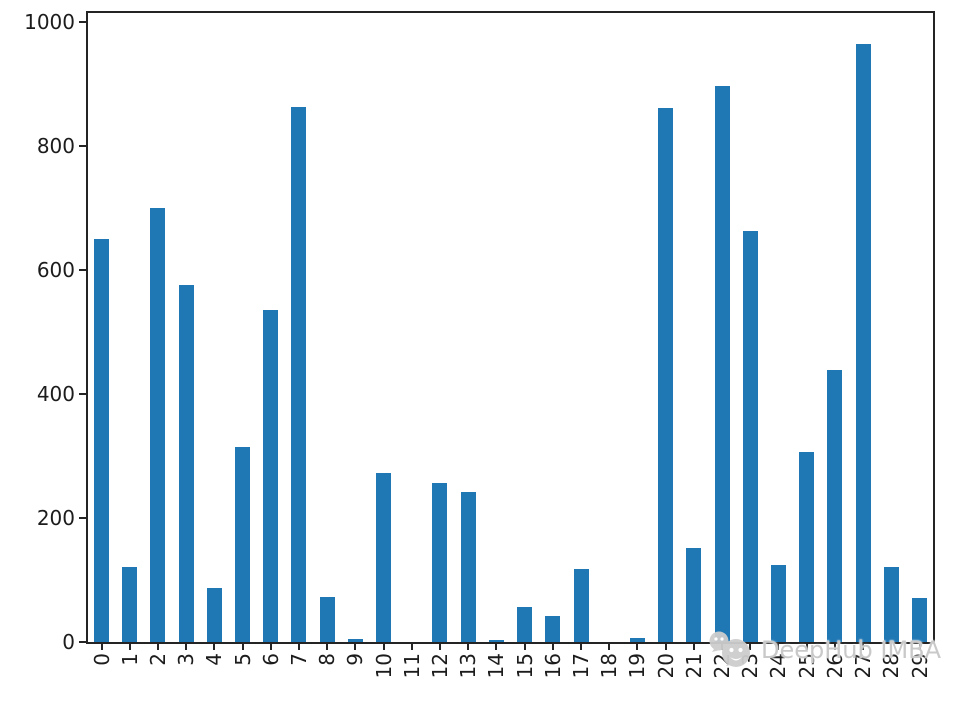 This screenshot has height=703, width=960. Describe the element at coordinates (214, 659) in the screenshot. I see `x-tick-label: 4` at that location.